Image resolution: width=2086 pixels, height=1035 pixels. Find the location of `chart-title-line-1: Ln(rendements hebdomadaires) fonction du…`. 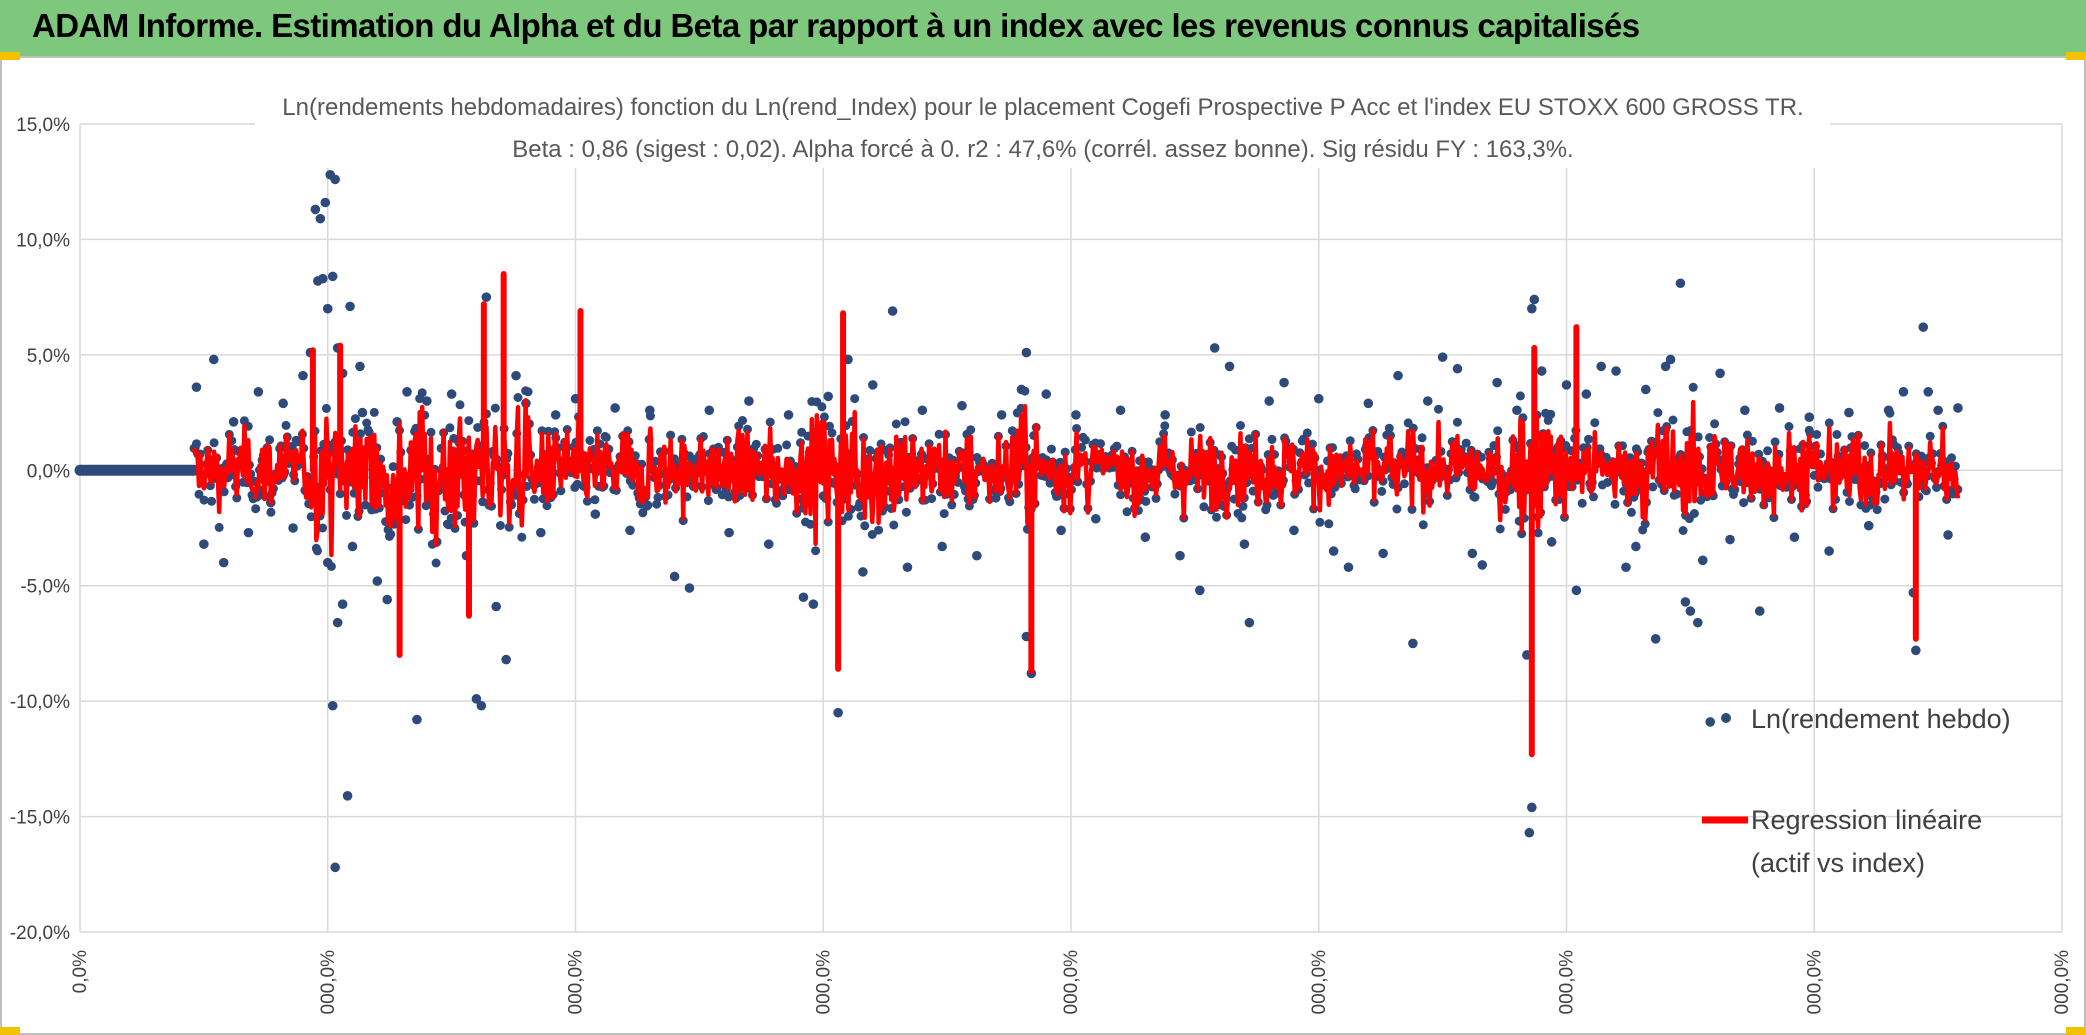

chart-title-line-1: Ln(rendements hebdomadaires) fonction du… is located at coordinates (1042, 107).